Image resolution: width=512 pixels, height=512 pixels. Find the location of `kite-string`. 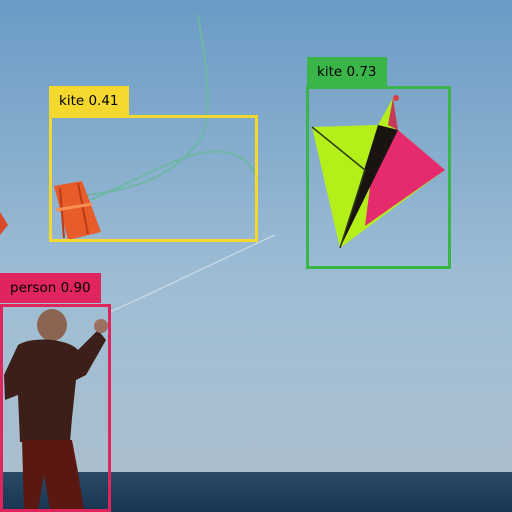

kite-string is located at coordinates (192, 273).